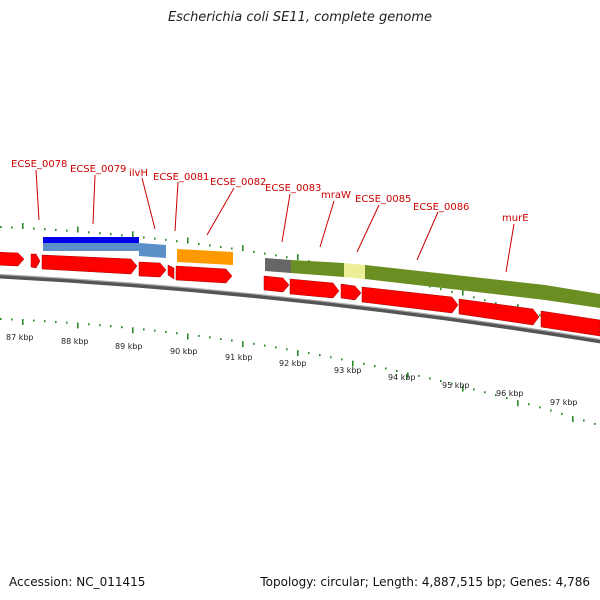 The height and width of the screenshot is (600, 600). I want to click on gene-label: ECSE_0078, so click(39, 164).